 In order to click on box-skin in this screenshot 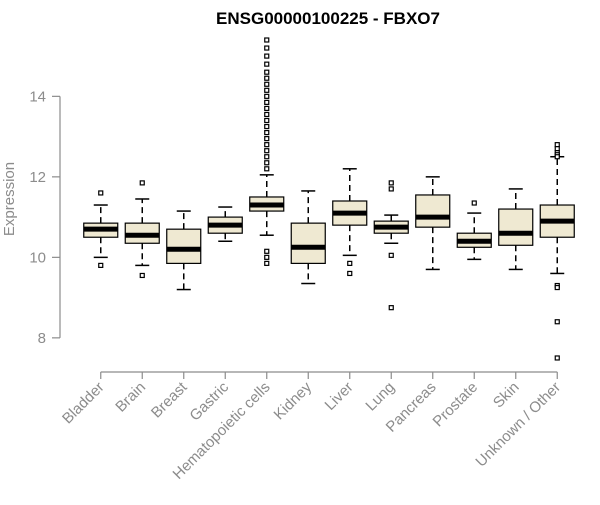, I will do `click(516, 229)`.